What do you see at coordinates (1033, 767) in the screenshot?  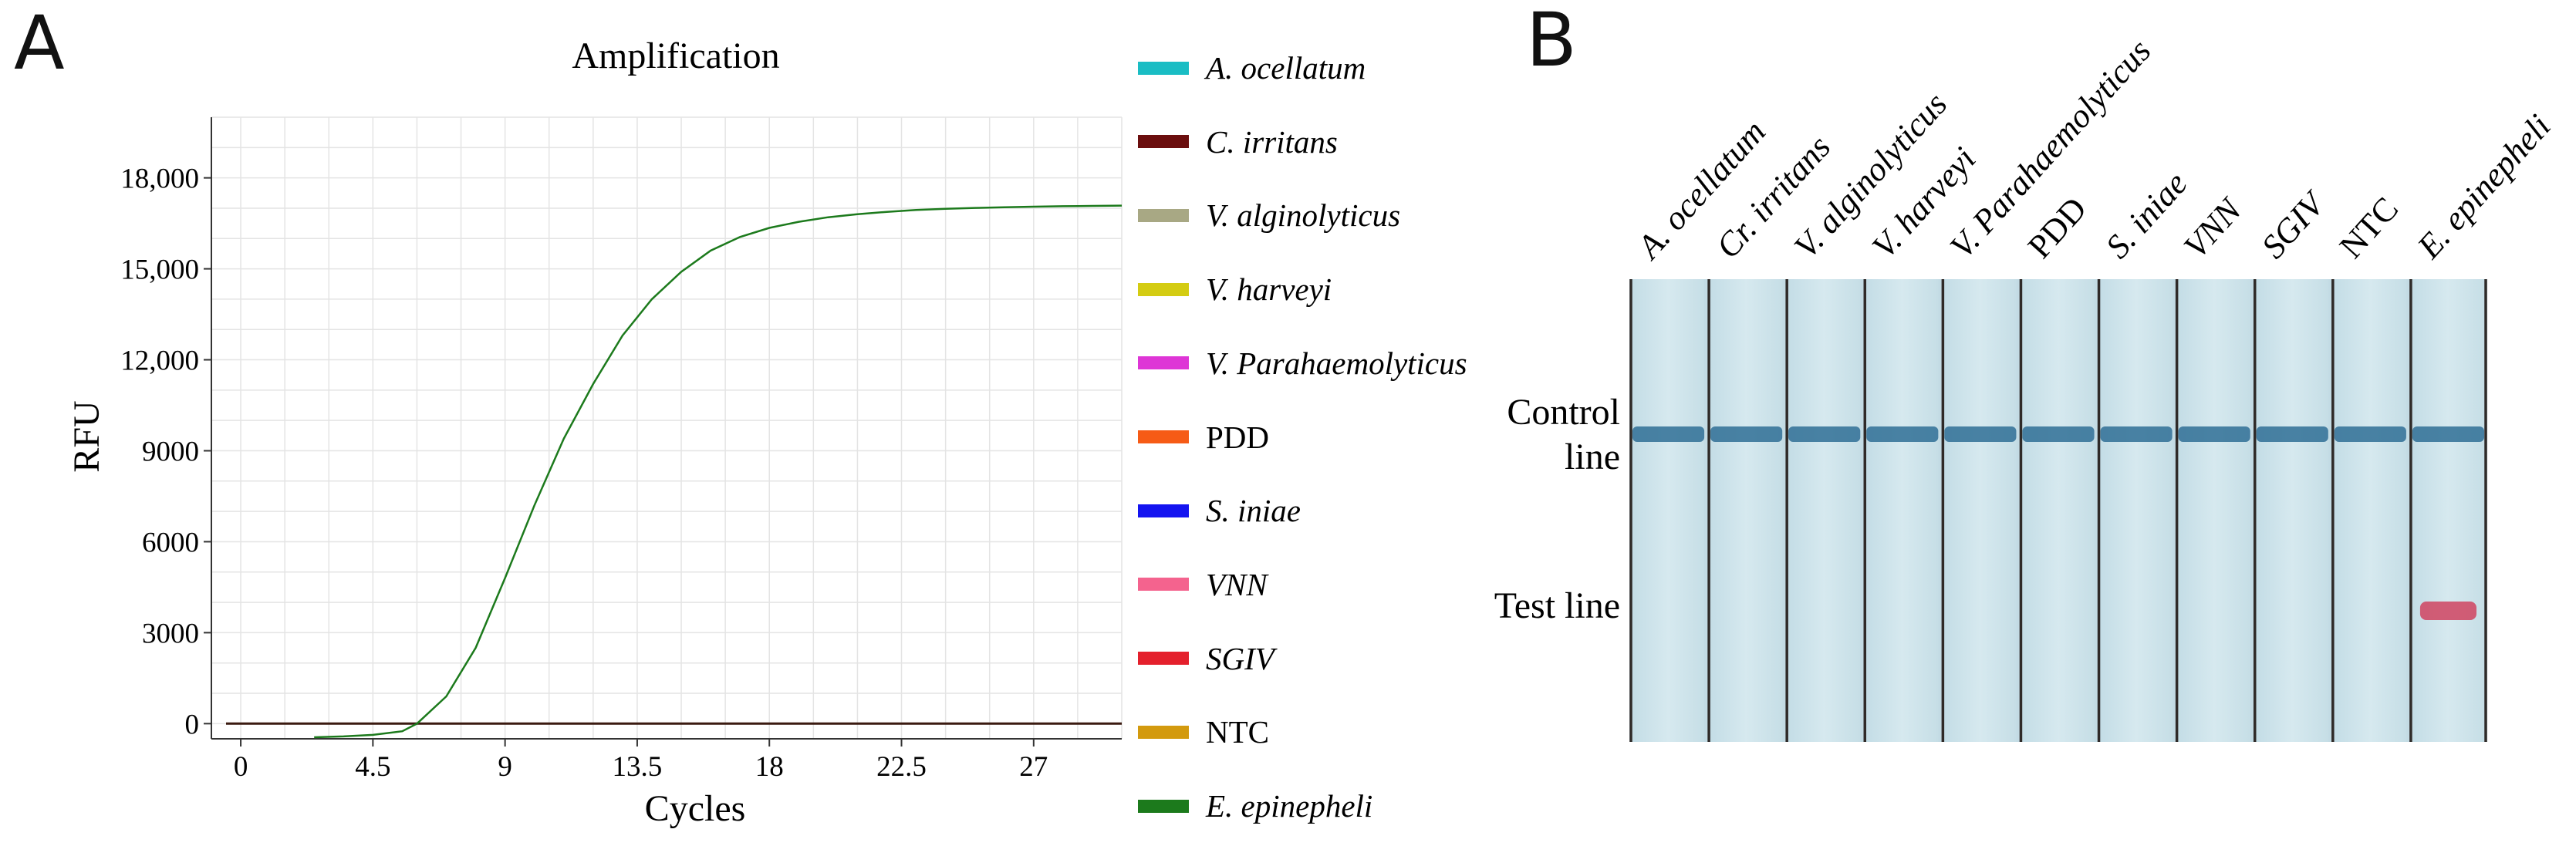 I see `x-tick-label: 27` at bounding box center [1033, 767].